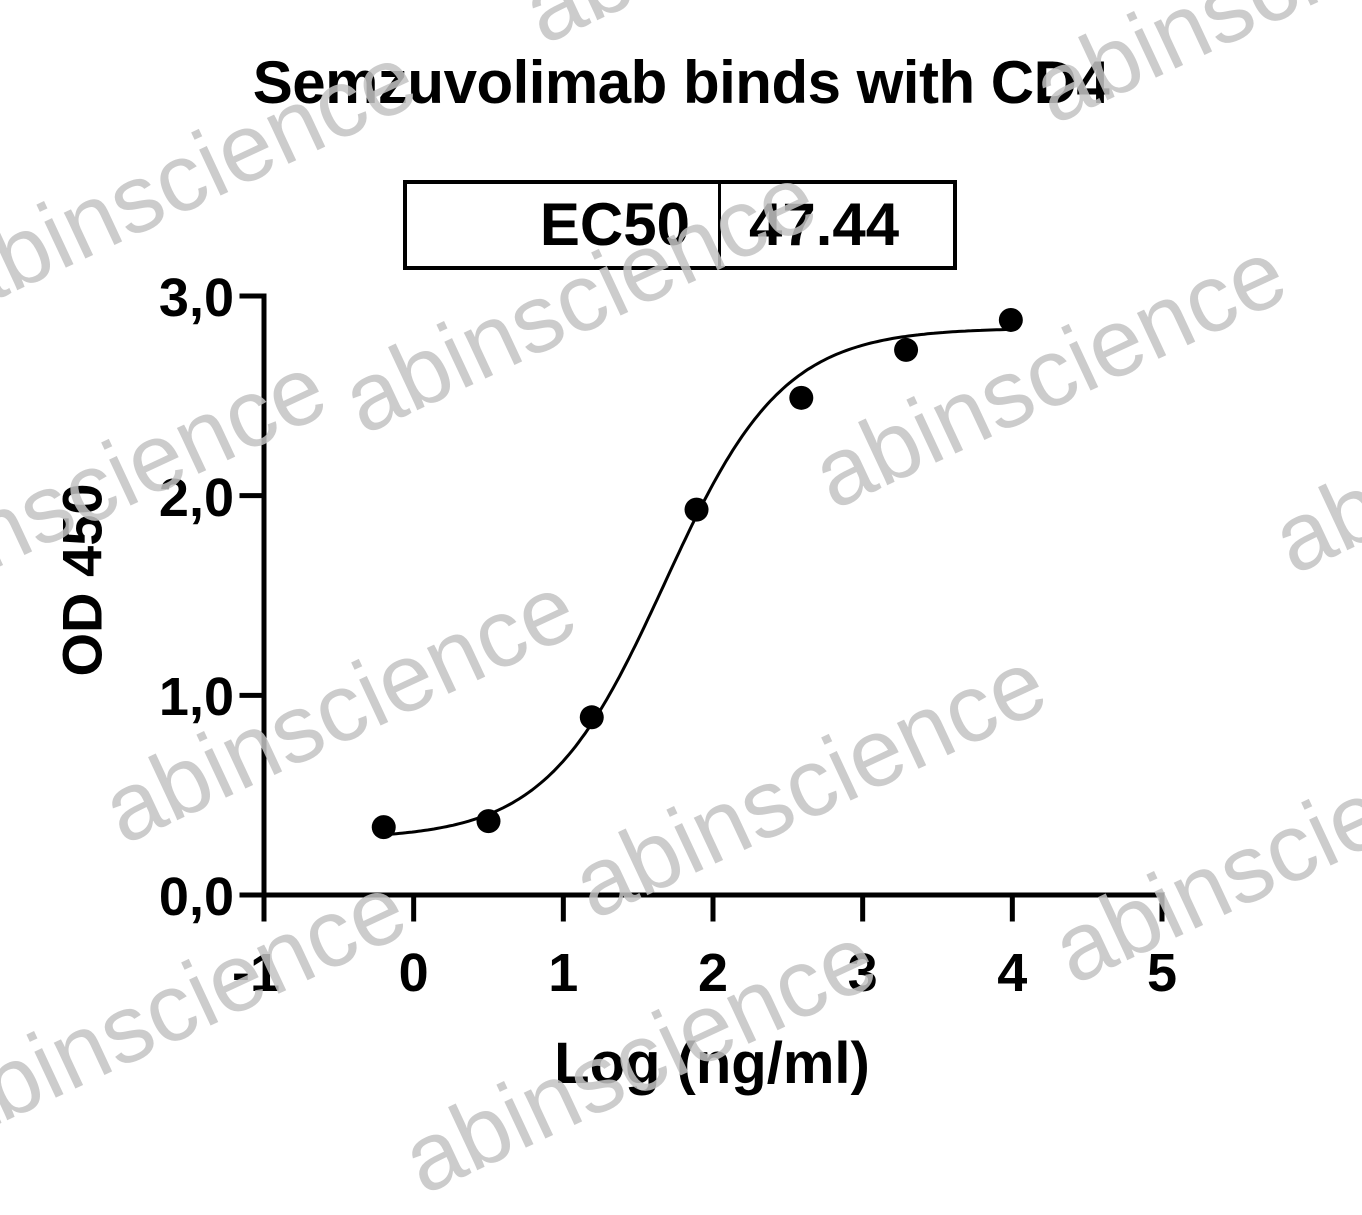  Describe the element at coordinates (713, 973) in the screenshot. I see `x-tick-label: 2` at that location.